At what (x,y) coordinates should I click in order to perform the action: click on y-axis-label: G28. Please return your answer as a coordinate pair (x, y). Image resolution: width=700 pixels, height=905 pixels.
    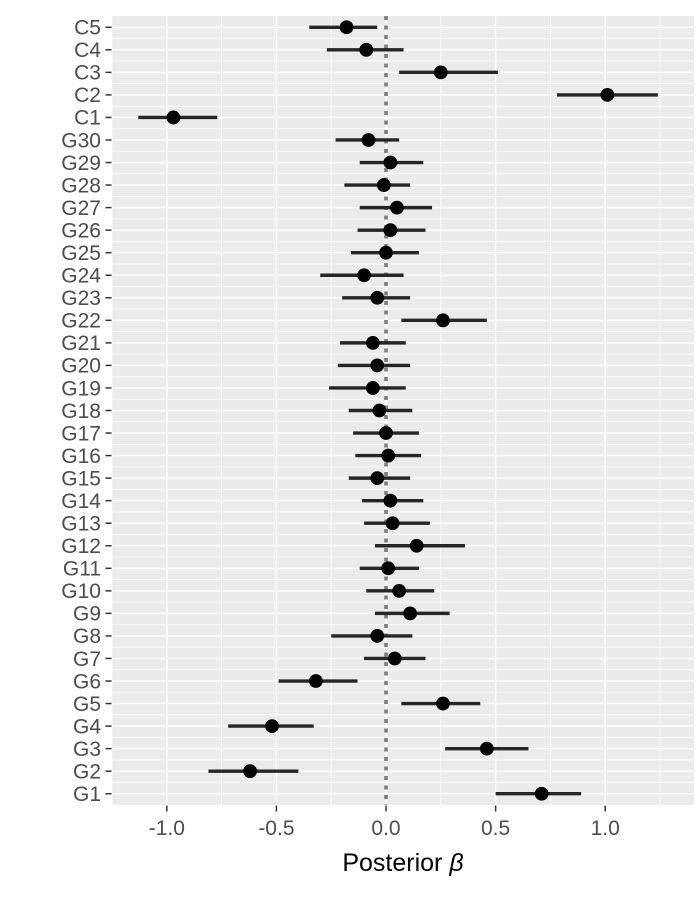
    Looking at the image, I should click on (81, 185).